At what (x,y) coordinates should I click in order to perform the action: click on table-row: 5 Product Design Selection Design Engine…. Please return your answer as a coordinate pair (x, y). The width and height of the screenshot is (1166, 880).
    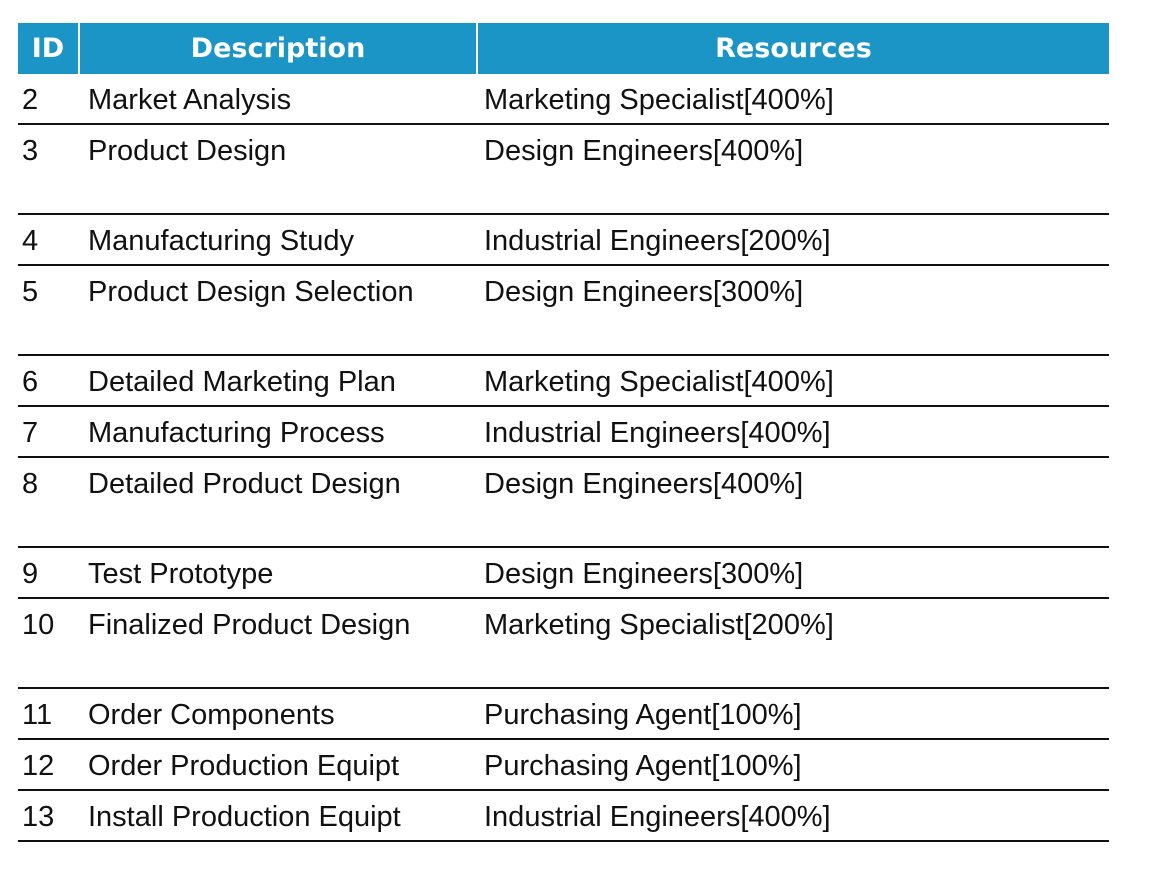
    Looking at the image, I should click on (563, 311).